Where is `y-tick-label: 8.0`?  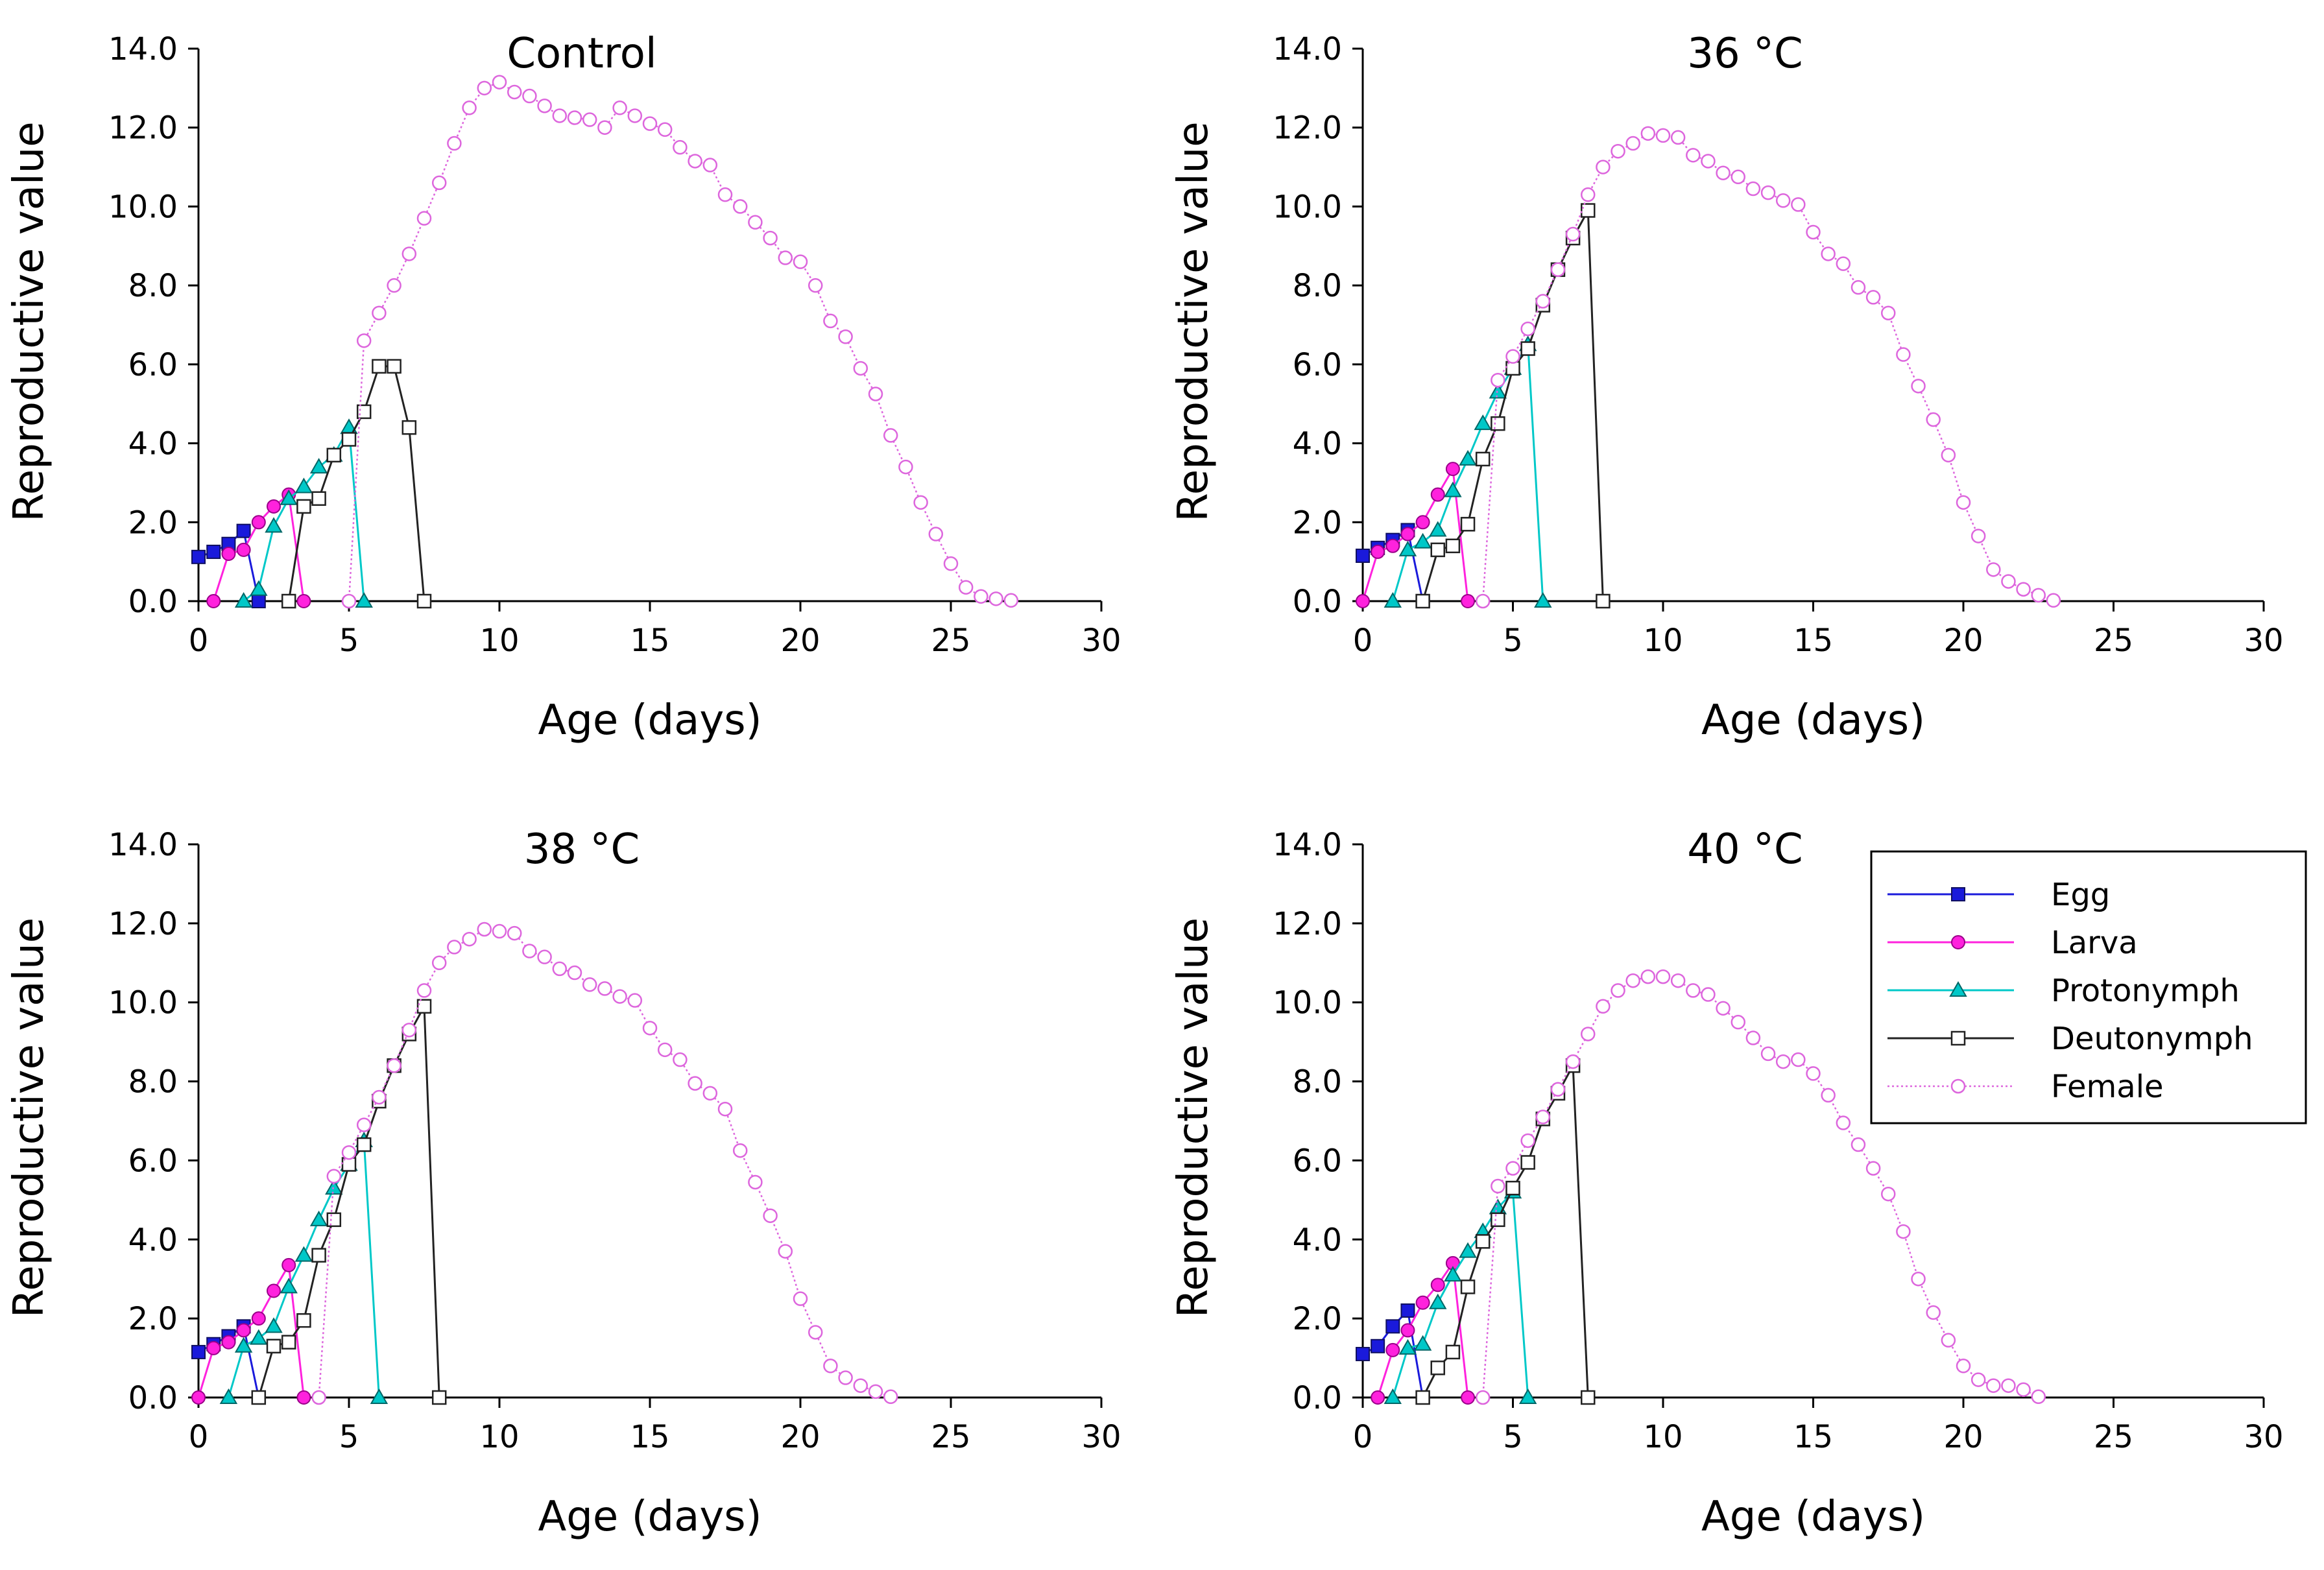
y-tick-label: 8.0 is located at coordinates (153, 1082).